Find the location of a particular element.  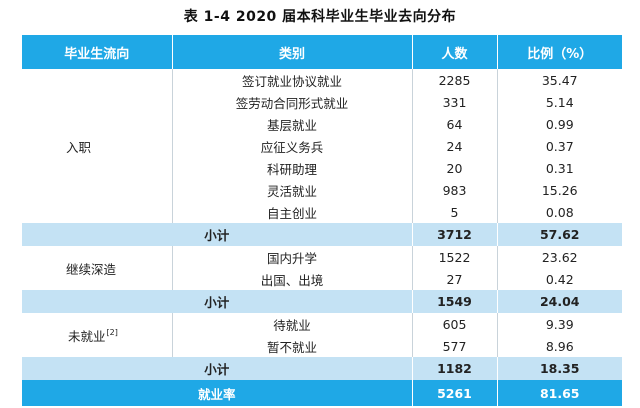

total-row: 就业率 5261 81.65 is located at coordinates (322, 393).